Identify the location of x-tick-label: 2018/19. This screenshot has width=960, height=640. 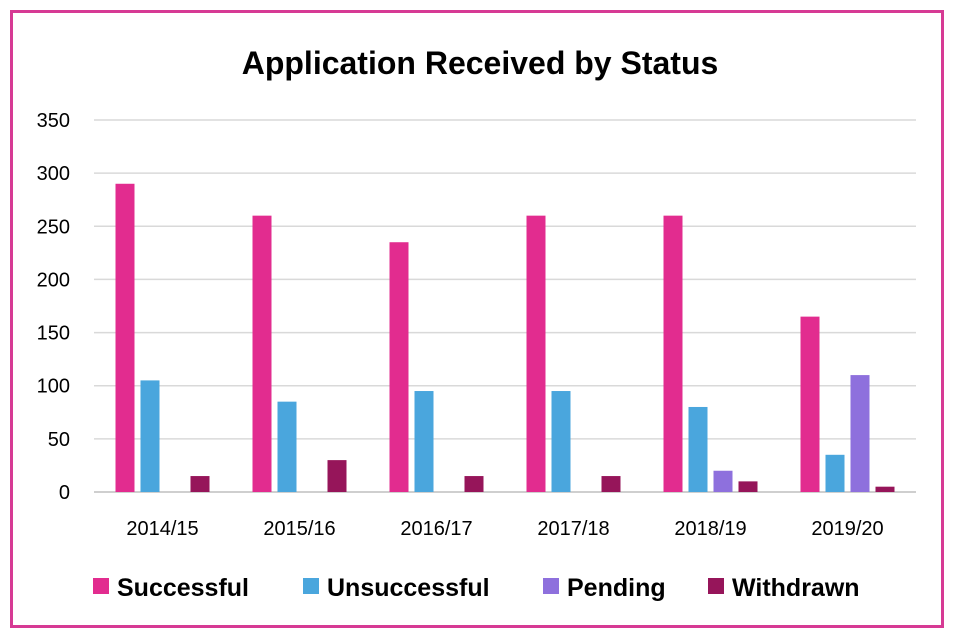
(710, 529).